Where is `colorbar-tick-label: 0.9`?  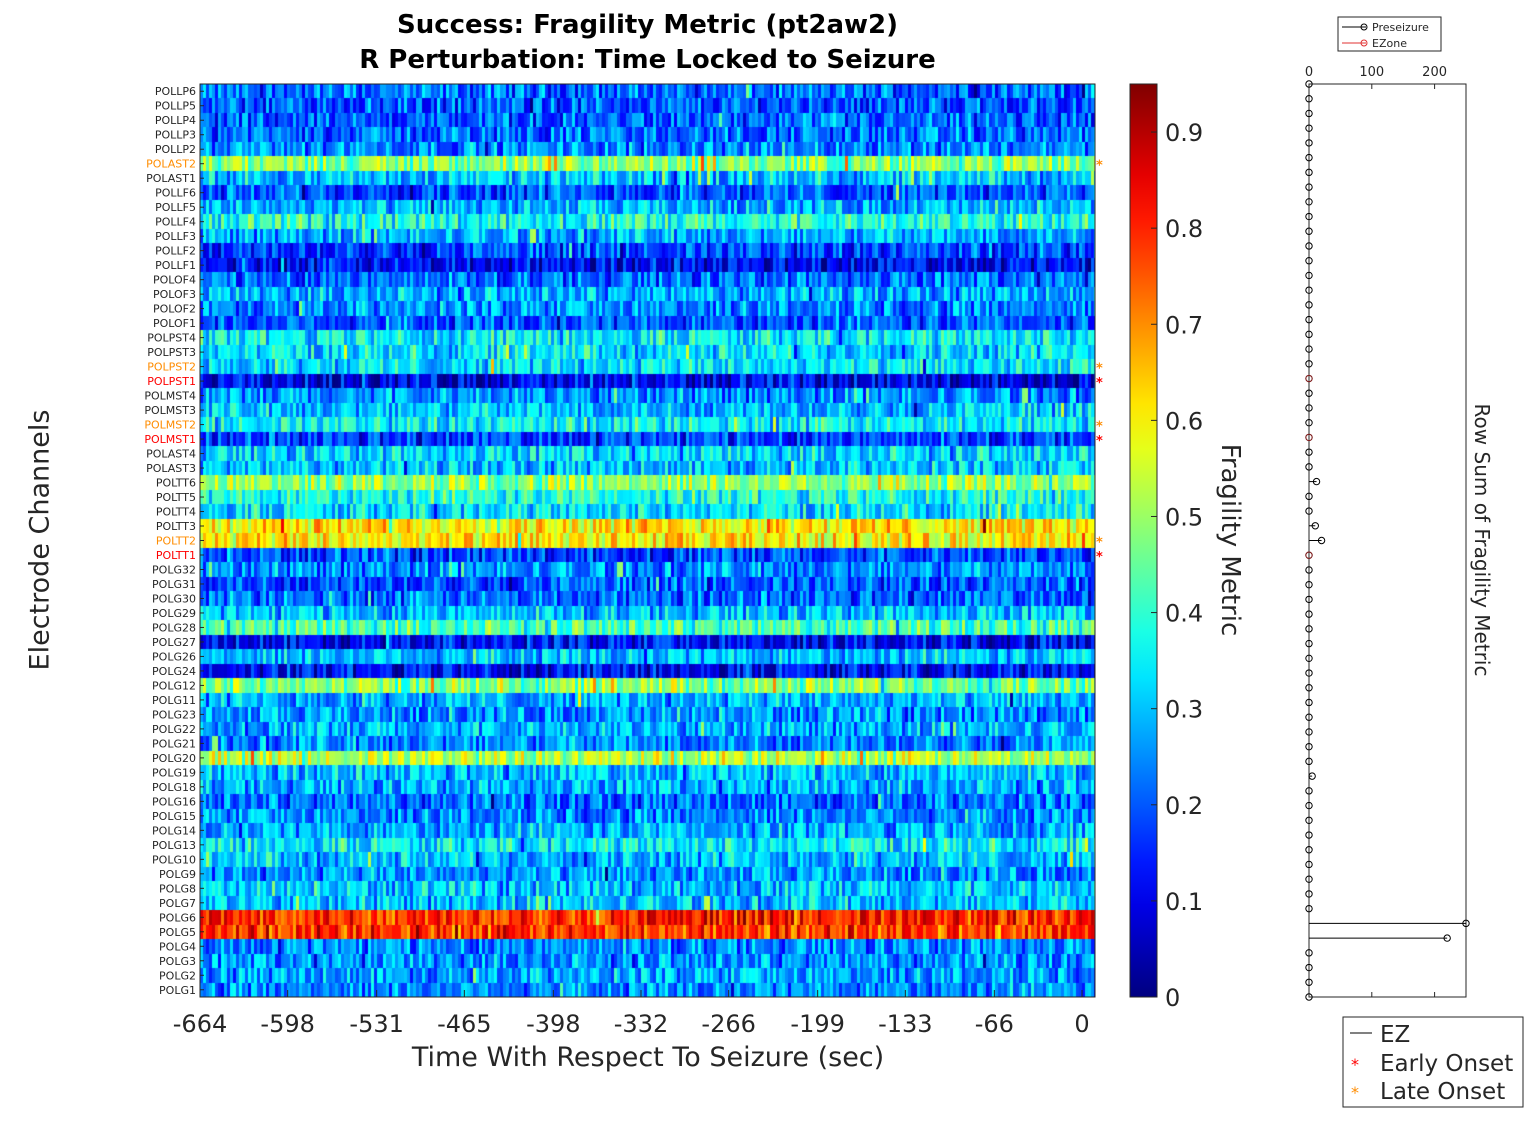 colorbar-tick-label: 0.9 is located at coordinates (1184, 133).